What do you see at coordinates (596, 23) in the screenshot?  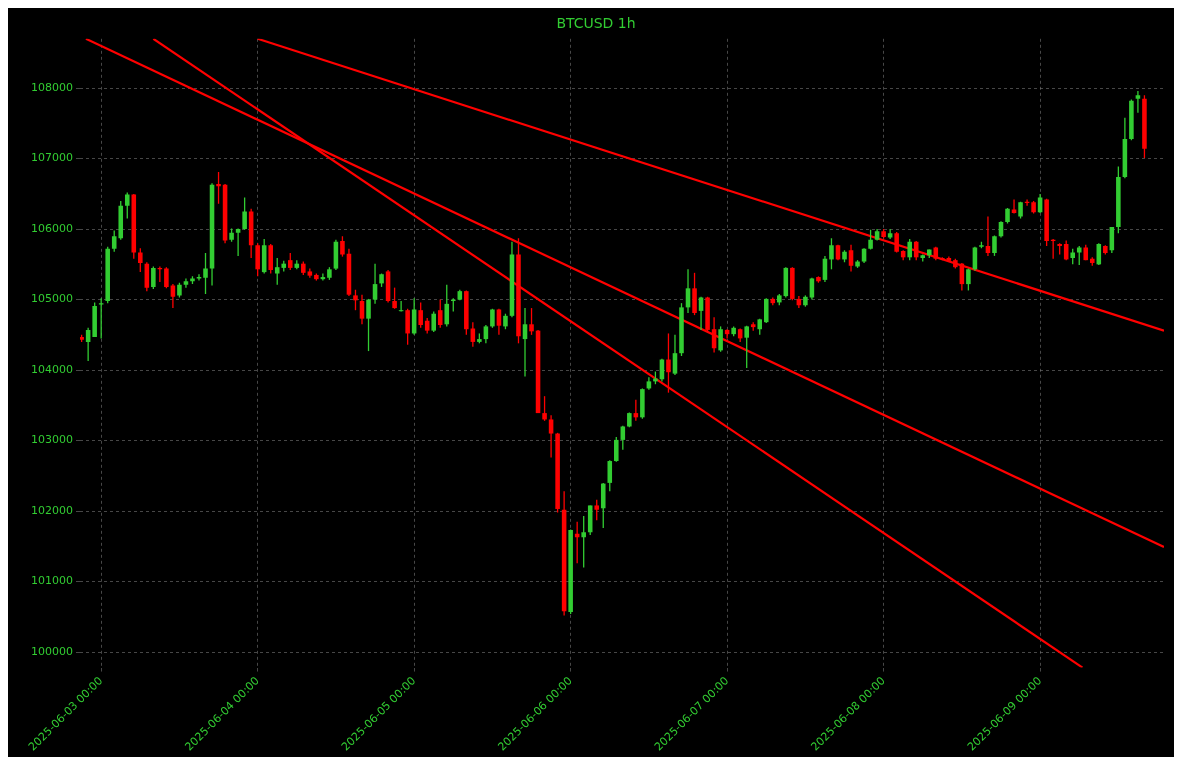 I see `chart-title: BTCUSD 1h` at bounding box center [596, 23].